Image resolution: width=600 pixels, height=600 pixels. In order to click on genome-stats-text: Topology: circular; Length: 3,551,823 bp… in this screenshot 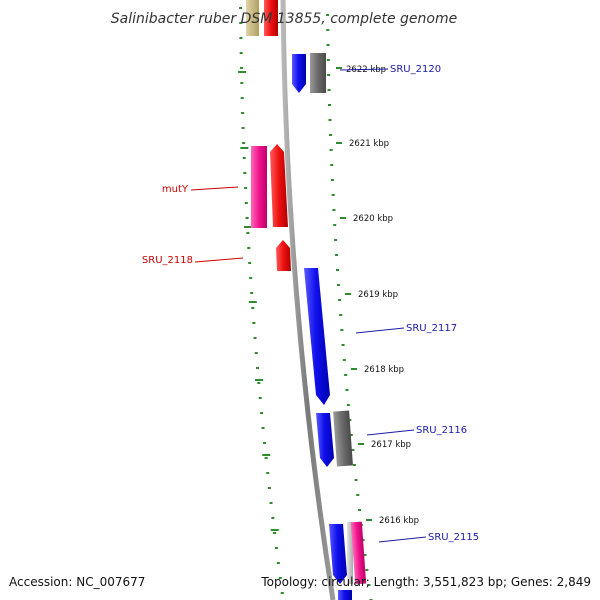, I will do `click(425, 582)`.